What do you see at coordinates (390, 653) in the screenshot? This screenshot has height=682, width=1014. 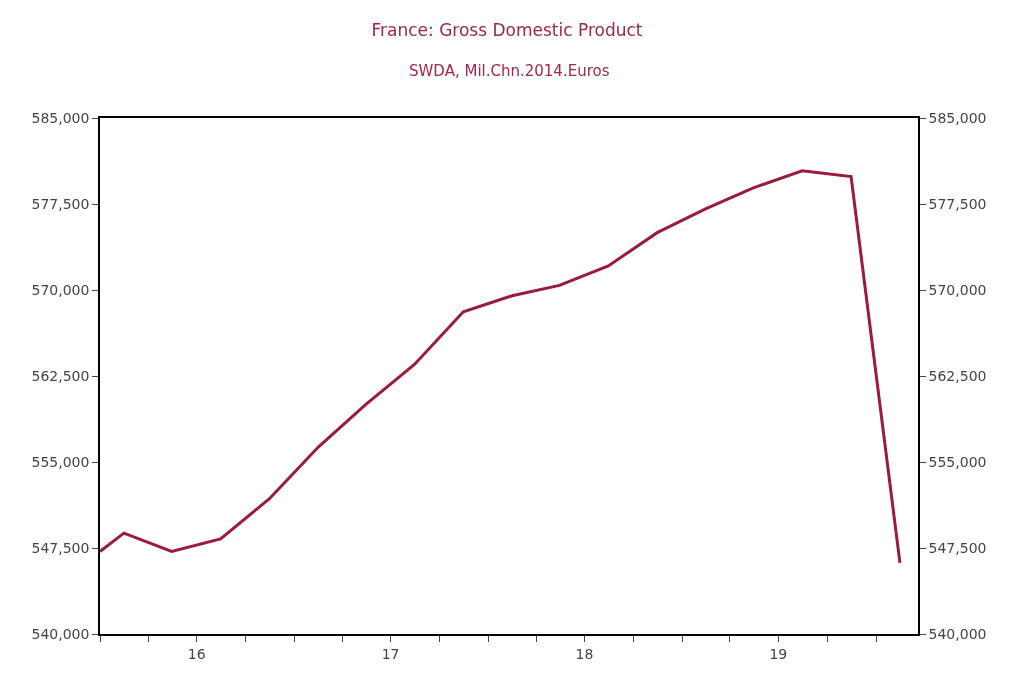 I see `x-tick-label: 17` at bounding box center [390, 653].